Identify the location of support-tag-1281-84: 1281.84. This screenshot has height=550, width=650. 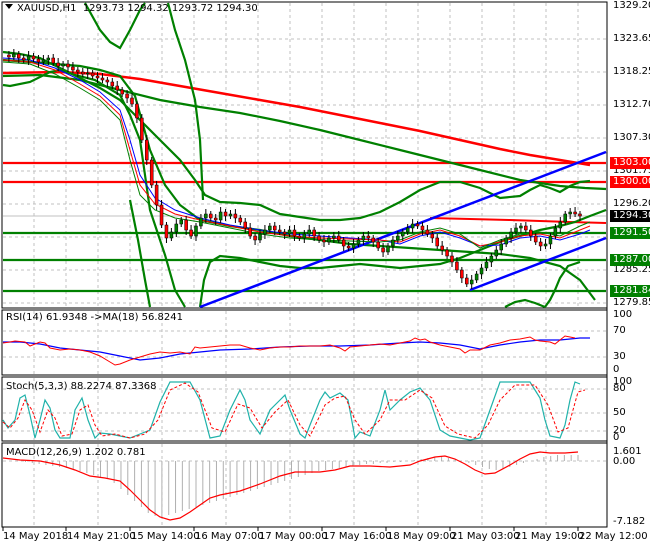
(630, 291).